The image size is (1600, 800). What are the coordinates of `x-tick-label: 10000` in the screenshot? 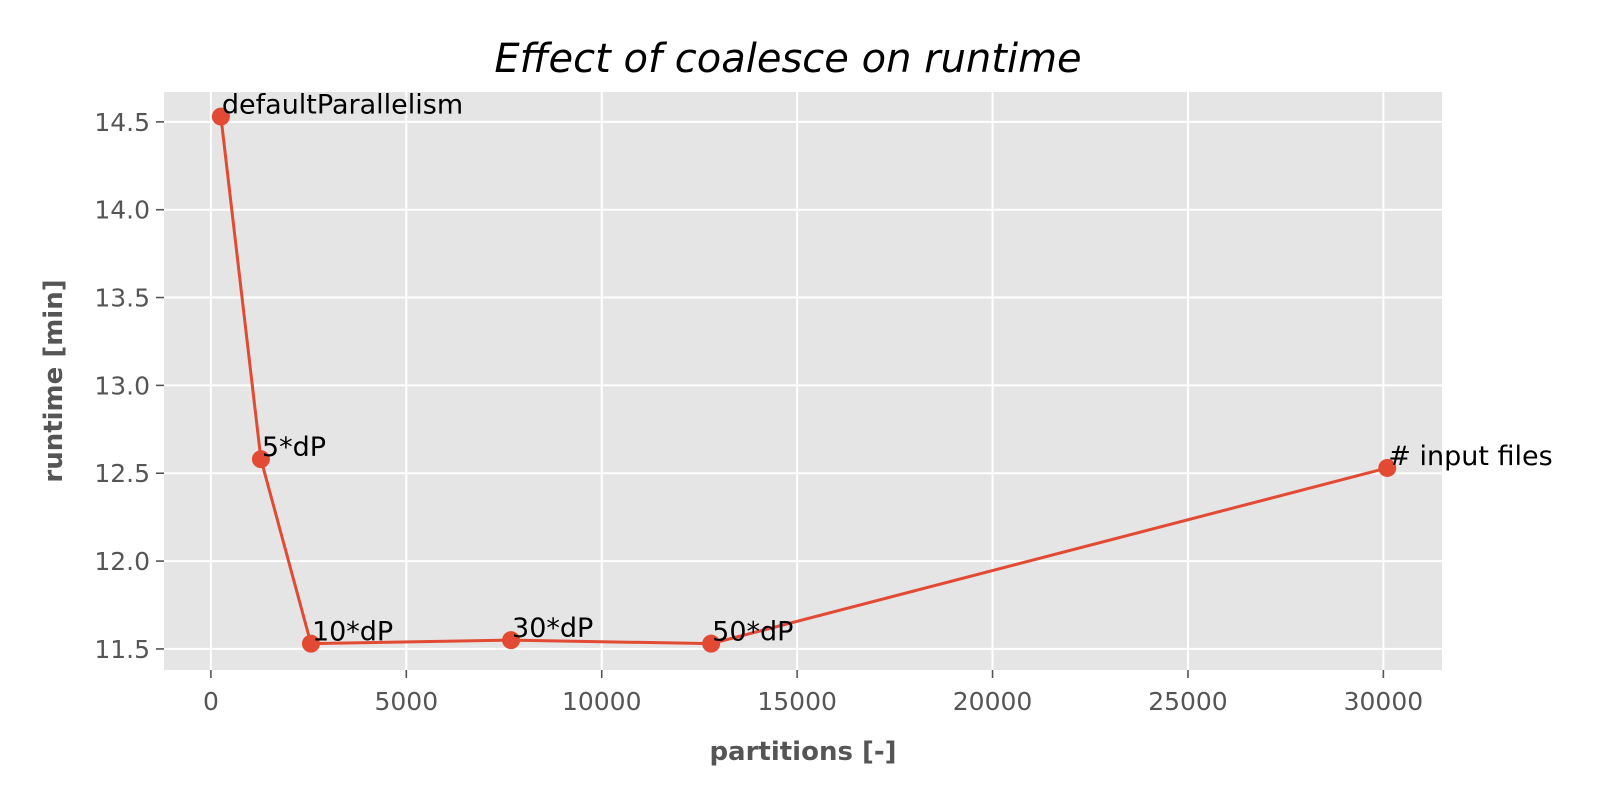 It's located at (602, 701).